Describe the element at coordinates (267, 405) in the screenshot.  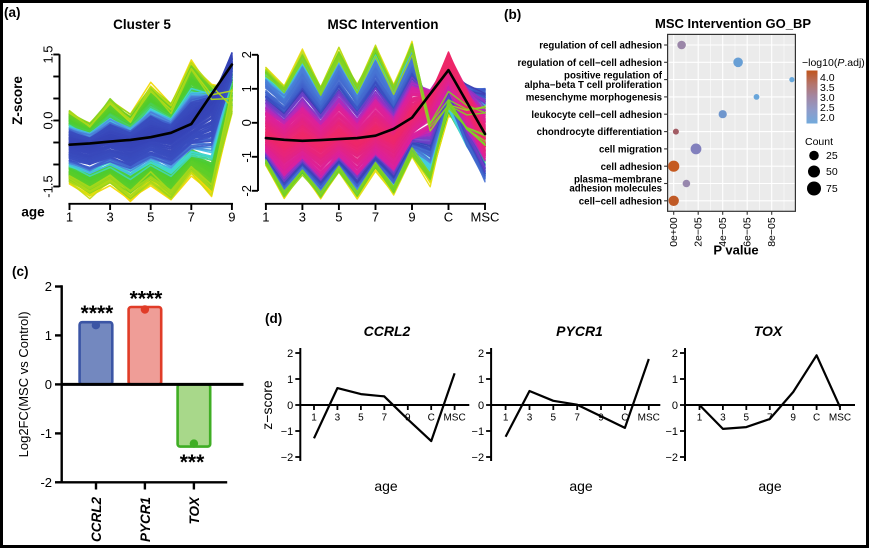
I see `svg-text: z−score` at that location.